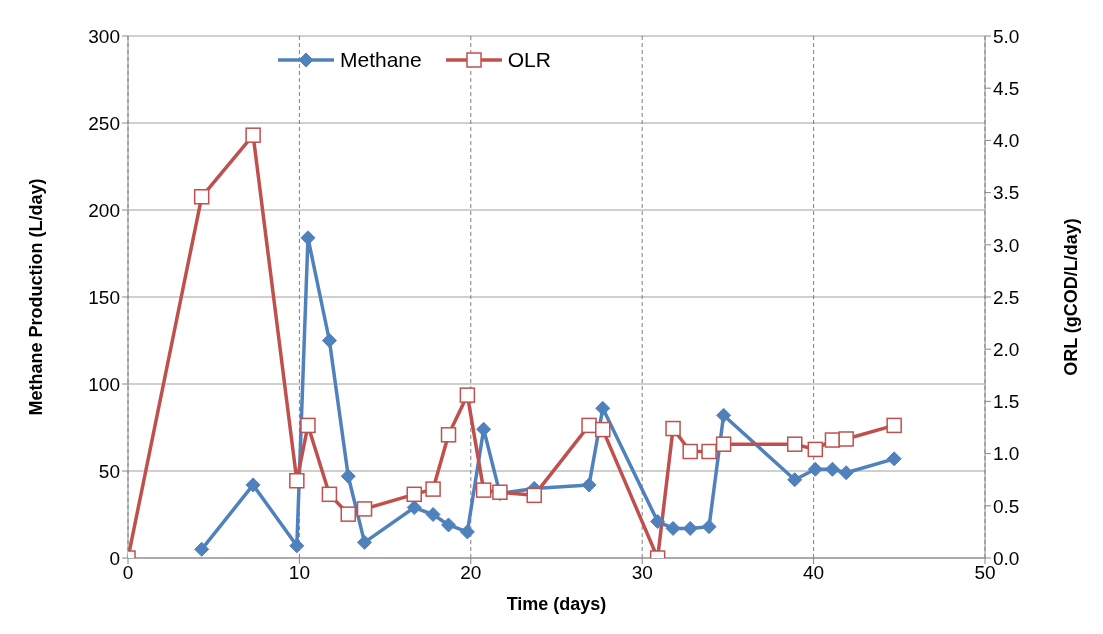  What do you see at coordinates (814, 573) in the screenshot?
I see `x-tick-label: 40` at bounding box center [814, 573].